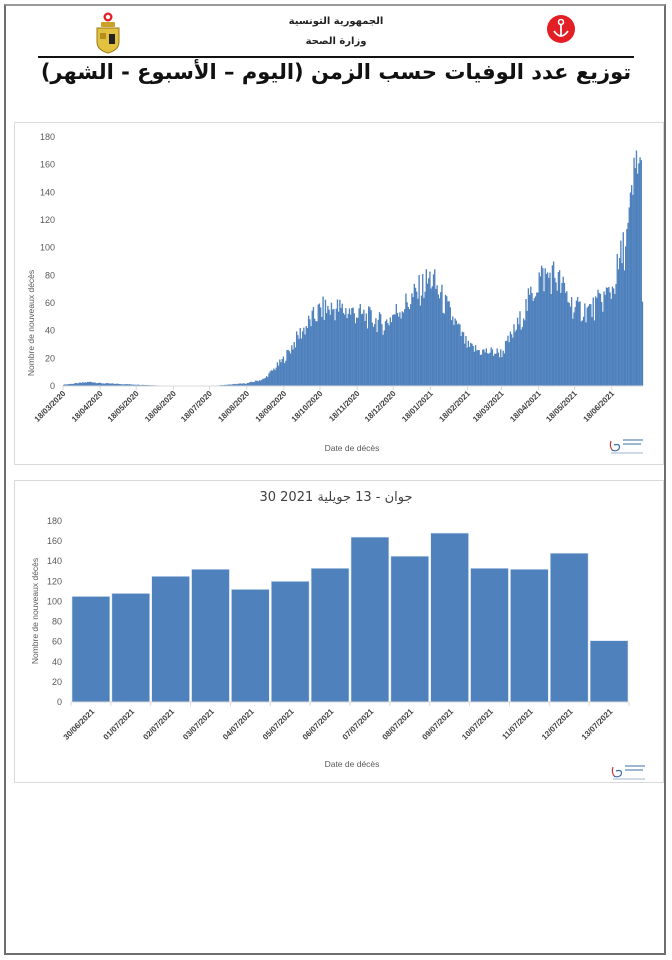 This screenshot has width=672, height=960. I want to click on daily-bar: 29/06/2021, so click(625, 316).